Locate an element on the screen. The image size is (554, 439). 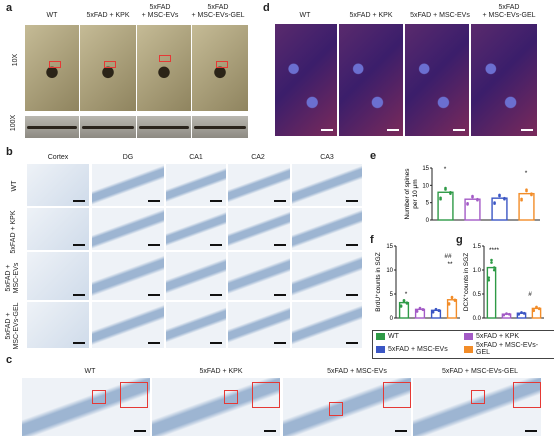
panel-b-image-r3-c2 is located at coordinates (128, 276).